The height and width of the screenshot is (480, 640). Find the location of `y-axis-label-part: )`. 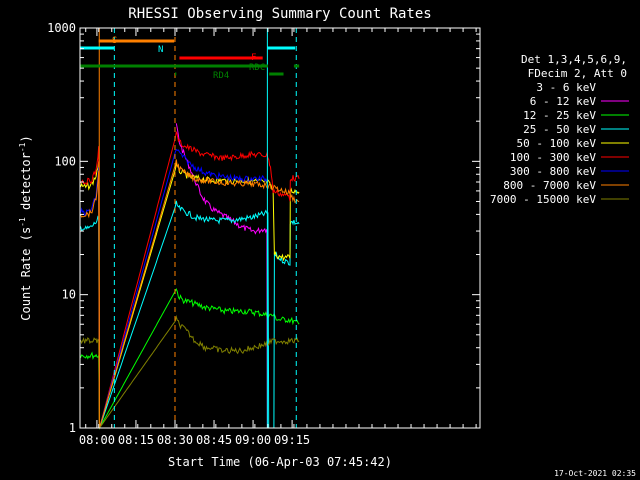

y-axis-label-part: ) is located at coordinates (26, 138).